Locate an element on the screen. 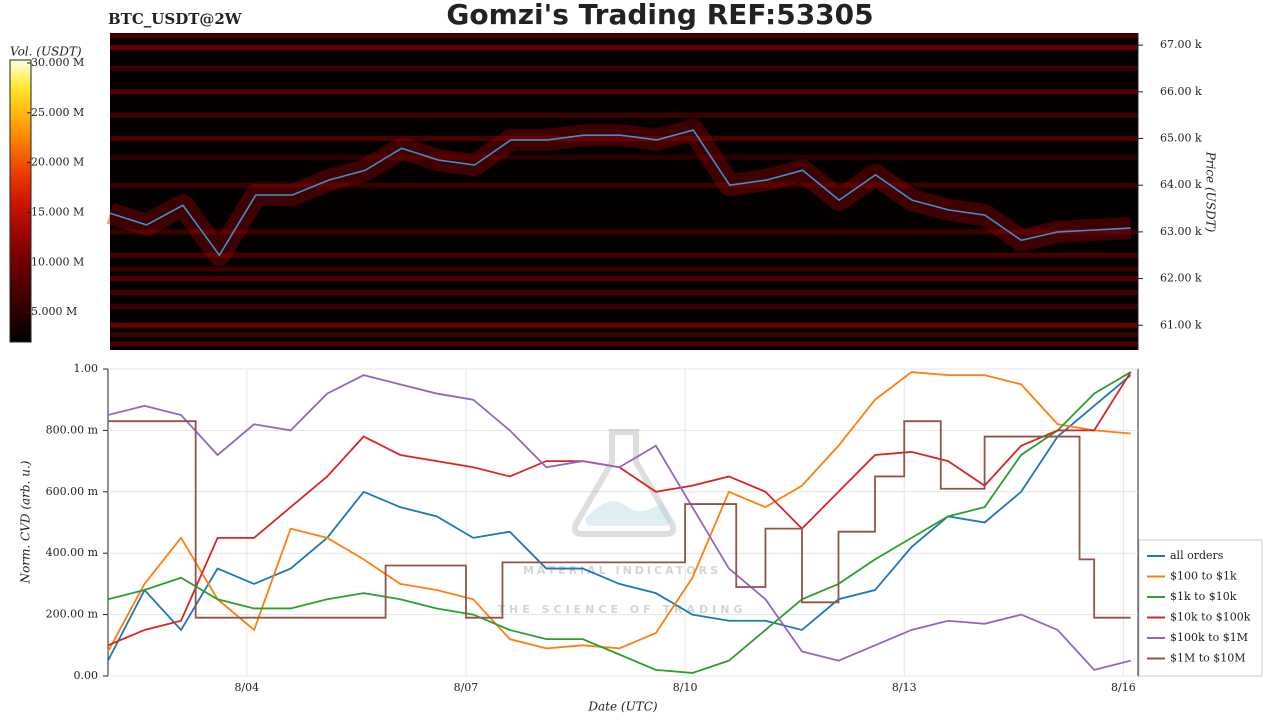 This screenshot has height=720, width=1280. x-tick-label: 8/13 is located at coordinates (904, 687).